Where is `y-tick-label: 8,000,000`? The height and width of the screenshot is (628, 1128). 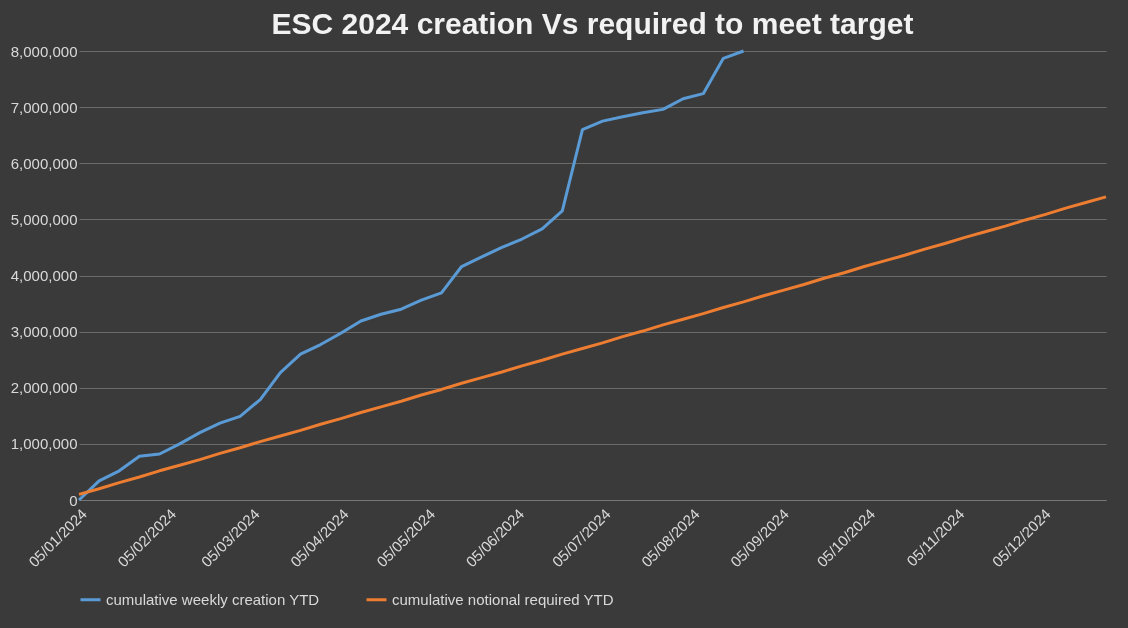 y-tick-label: 8,000,000 is located at coordinates (44, 51).